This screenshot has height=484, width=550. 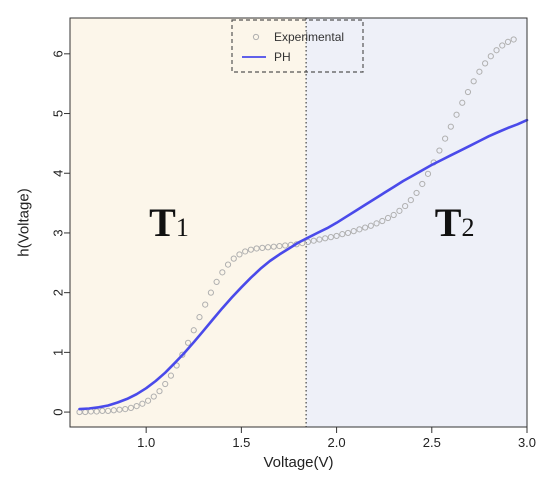 I want to click on region-1-label: T1, so click(x=169, y=222).